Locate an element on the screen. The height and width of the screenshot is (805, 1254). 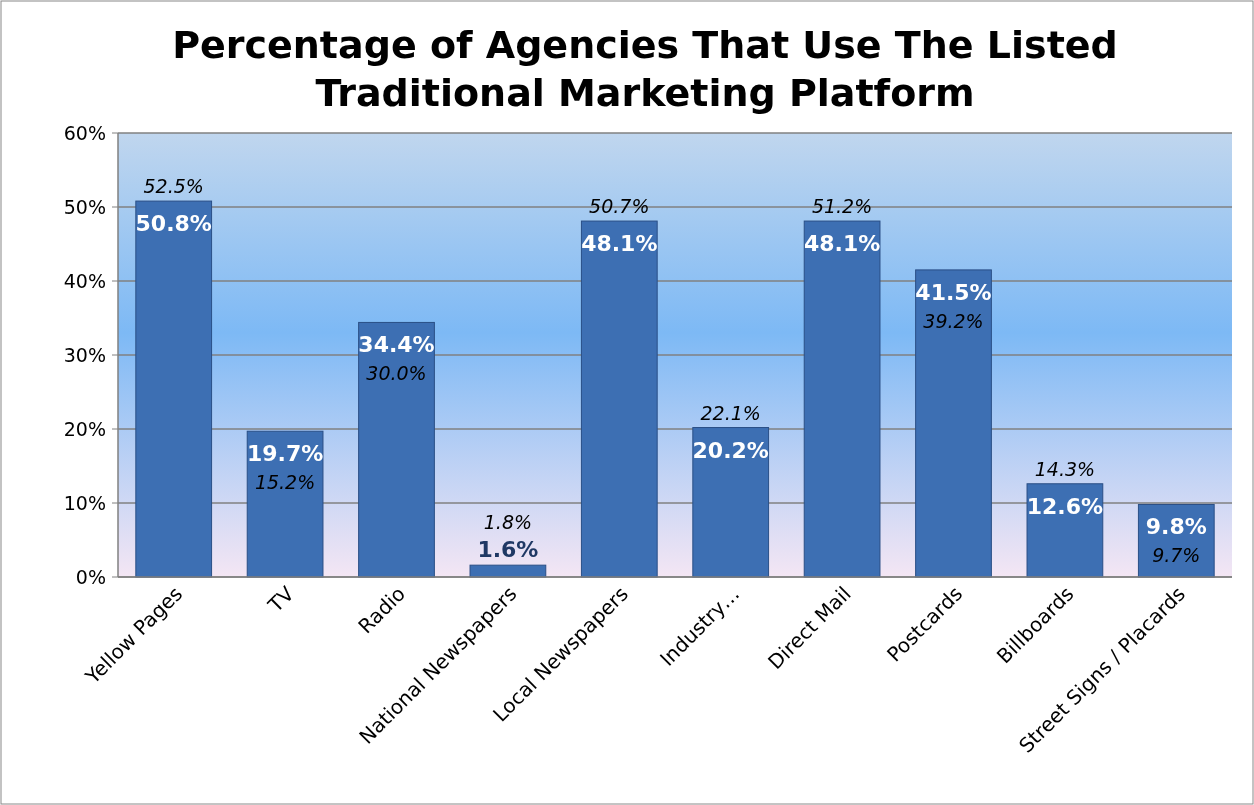
y-tick-label: 60% is located at coordinates (84, 132).